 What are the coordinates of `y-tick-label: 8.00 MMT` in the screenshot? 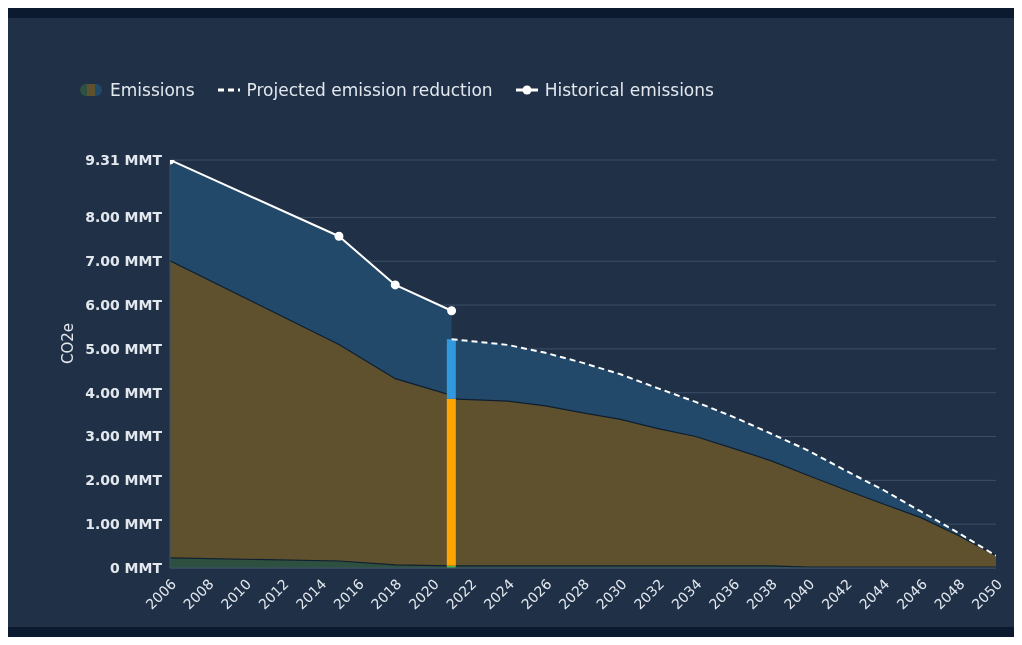 It's located at (124, 217).